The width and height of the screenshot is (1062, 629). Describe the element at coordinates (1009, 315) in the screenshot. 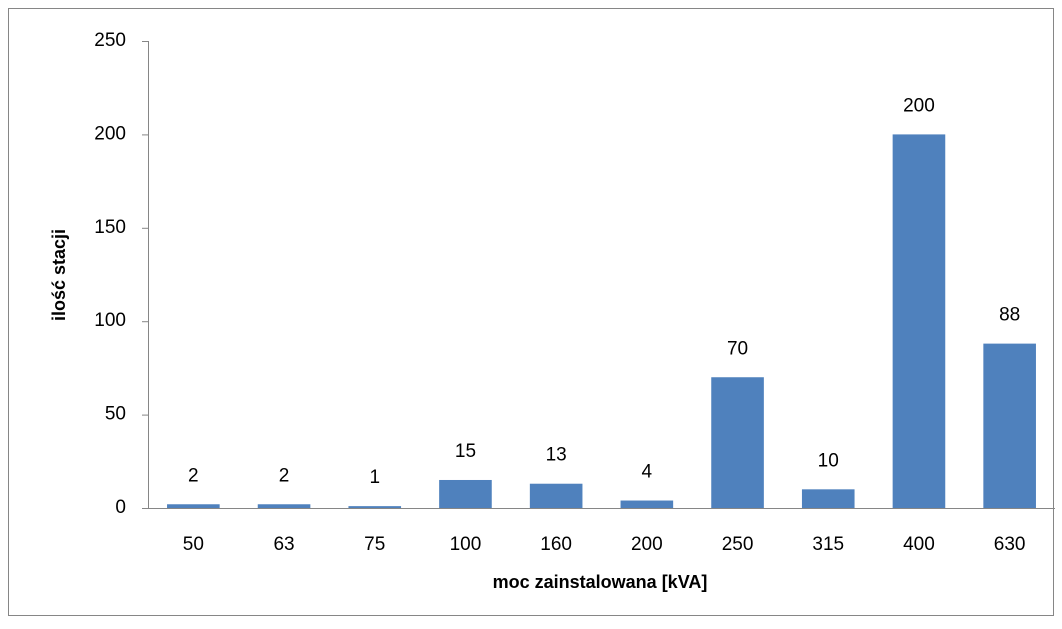

I see `data-label: 88` at that location.